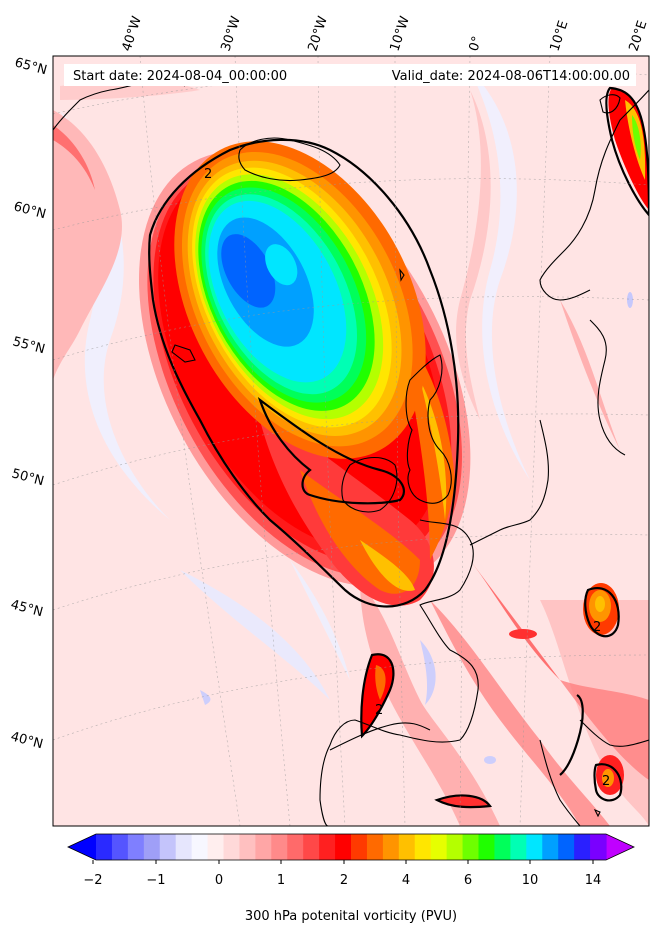 The image size is (659, 936). What do you see at coordinates (29, 403) in the screenshot?
I see `lat-labels: 65°N 60°N 55°N 50°N 45°N 40°N` at bounding box center [29, 403].